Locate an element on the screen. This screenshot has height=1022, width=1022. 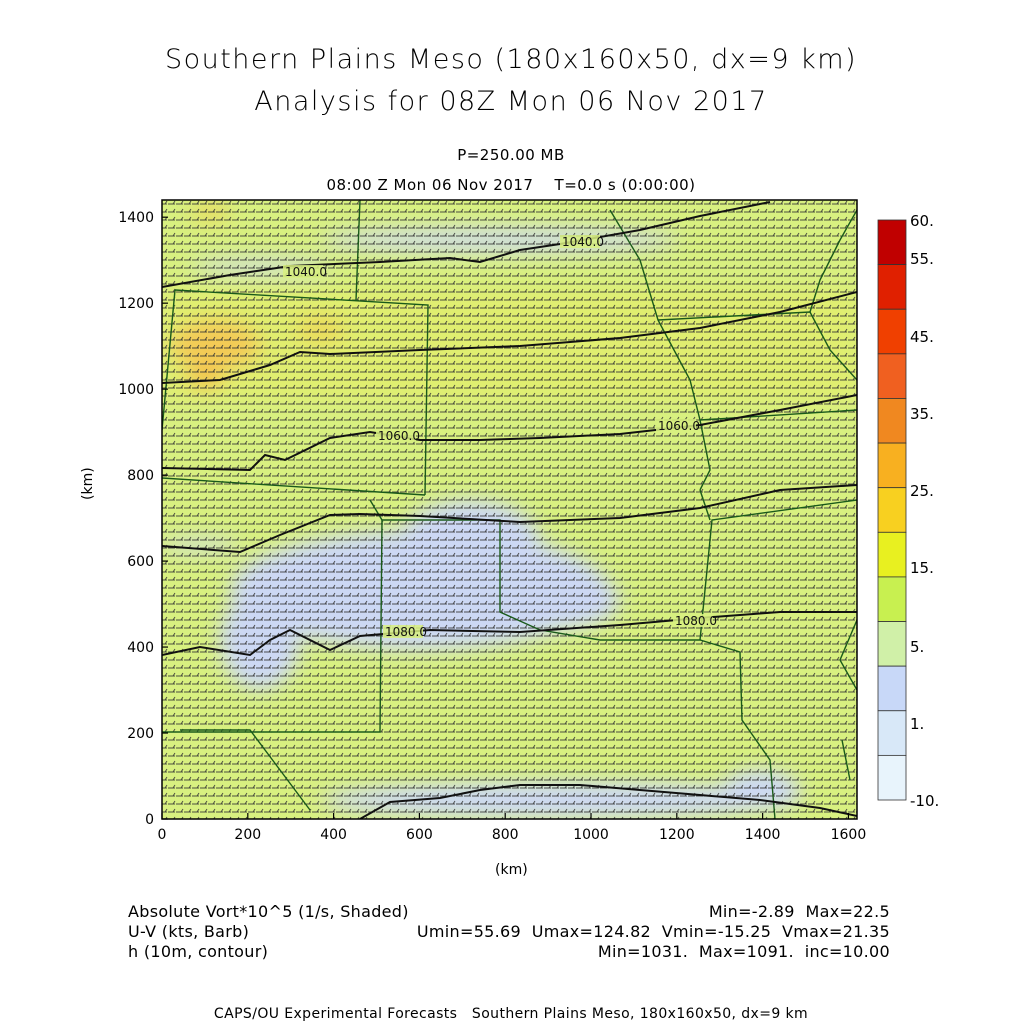
y-tick-label: 1200 is located at coordinates (136, 304).